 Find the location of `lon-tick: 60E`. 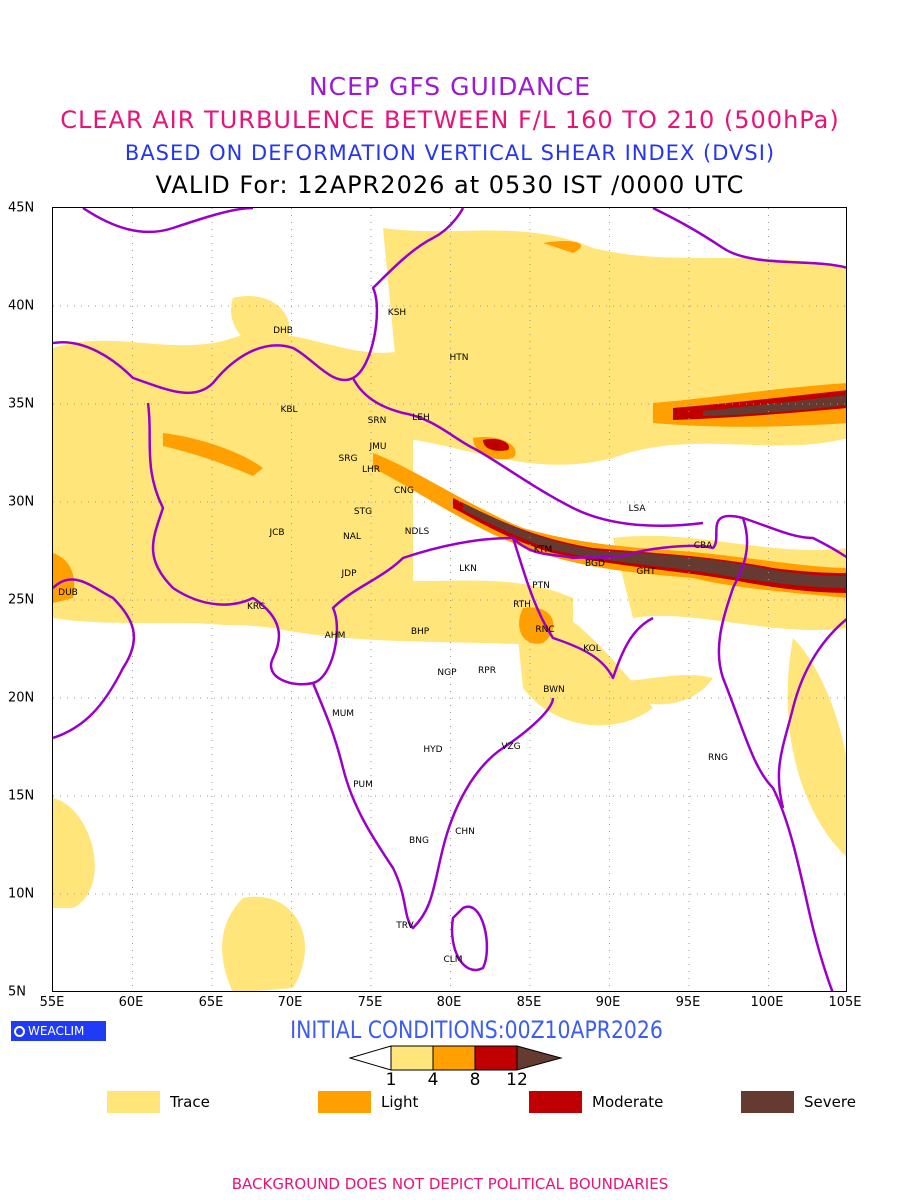

lon-tick: 60E is located at coordinates (131, 1002).